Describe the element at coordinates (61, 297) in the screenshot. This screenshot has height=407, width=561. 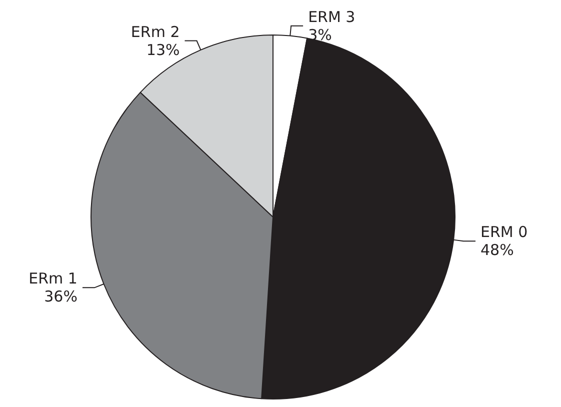
I see `data-label: 36%` at that location.